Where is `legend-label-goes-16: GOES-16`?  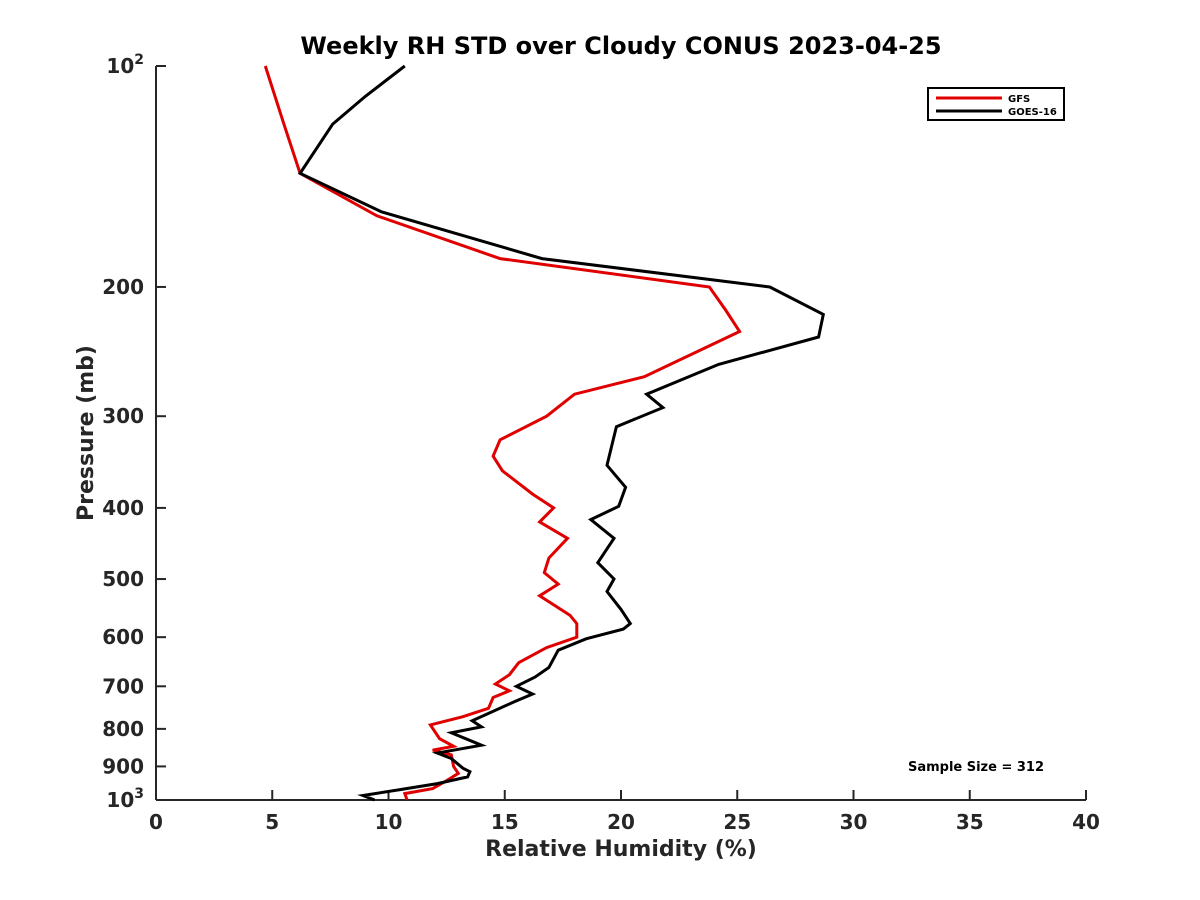
legend-label-goes-16: GOES-16 is located at coordinates (1032, 112).